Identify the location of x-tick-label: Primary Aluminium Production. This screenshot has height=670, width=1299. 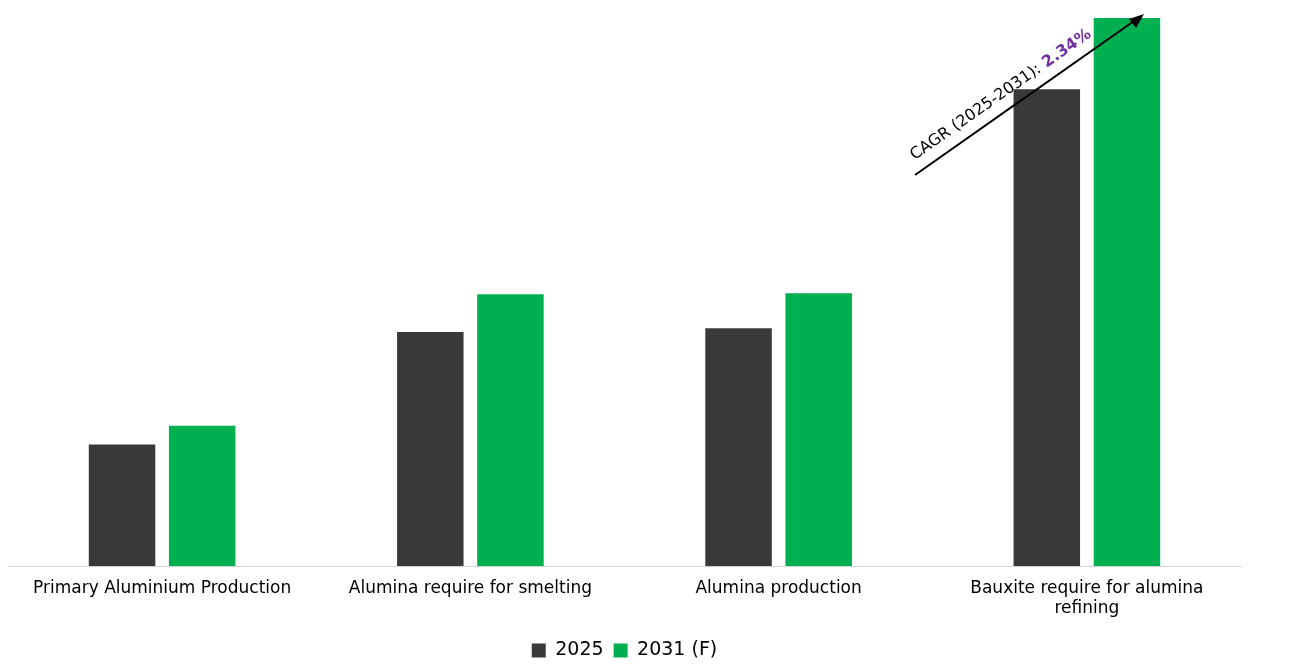
(162, 586).